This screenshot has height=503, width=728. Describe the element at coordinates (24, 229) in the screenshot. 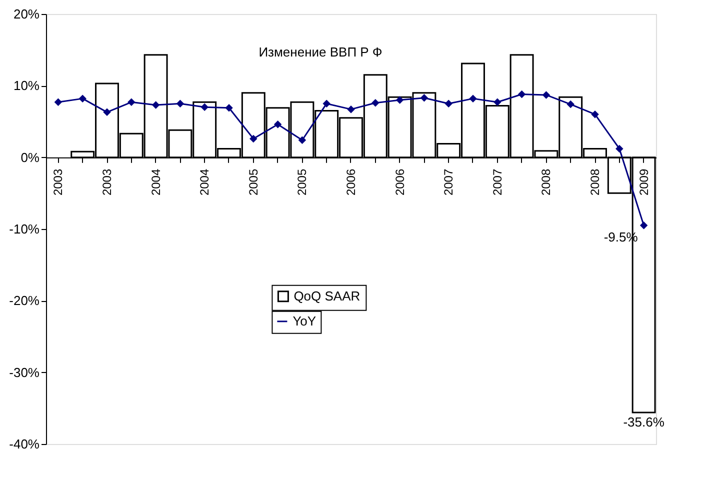

I see `y-tick-label: -10%` at that location.